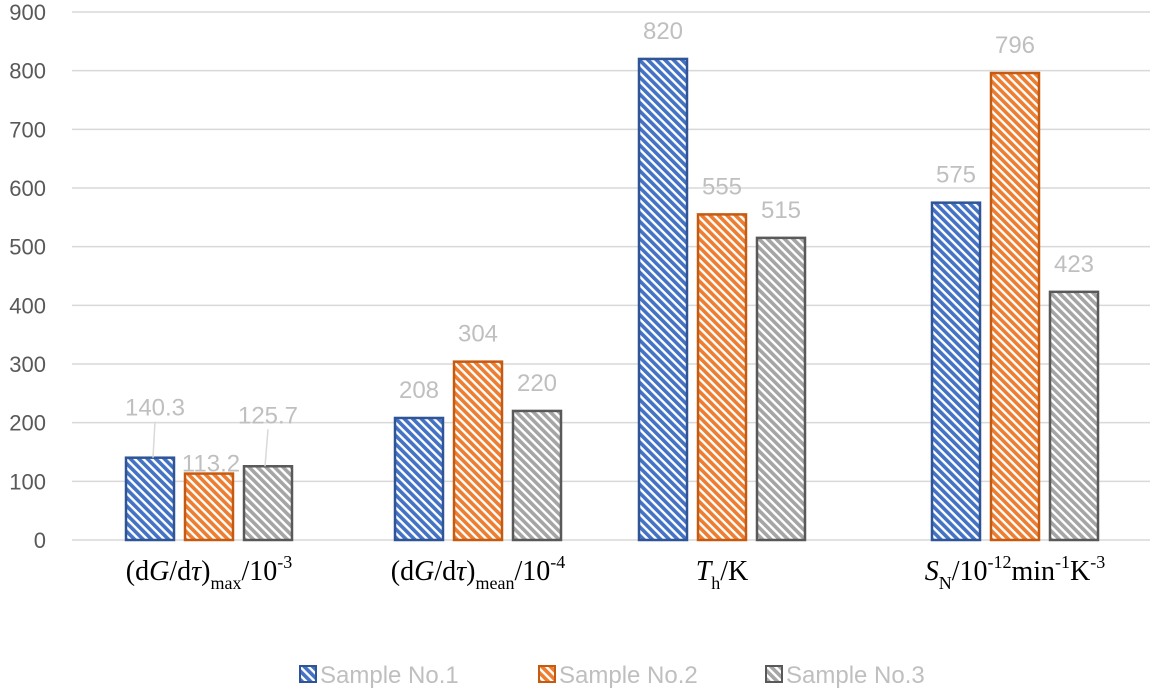 Image resolution: width=1150 pixels, height=692 pixels. I want to click on data-label: 304, so click(478, 334).